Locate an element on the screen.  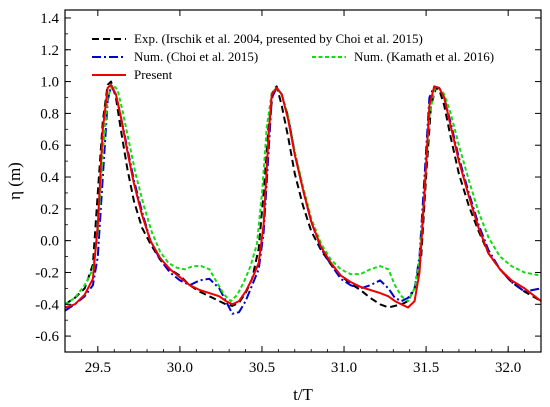
y-tick-label: 0.8 is located at coordinates (49, 114).